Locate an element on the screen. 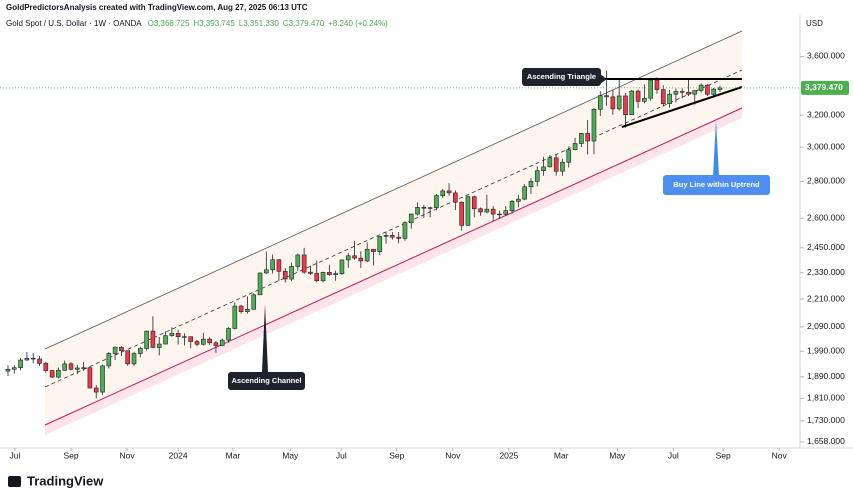 The height and width of the screenshot is (500, 853). y-tick-label: 2,450.000 is located at coordinates (826, 247).